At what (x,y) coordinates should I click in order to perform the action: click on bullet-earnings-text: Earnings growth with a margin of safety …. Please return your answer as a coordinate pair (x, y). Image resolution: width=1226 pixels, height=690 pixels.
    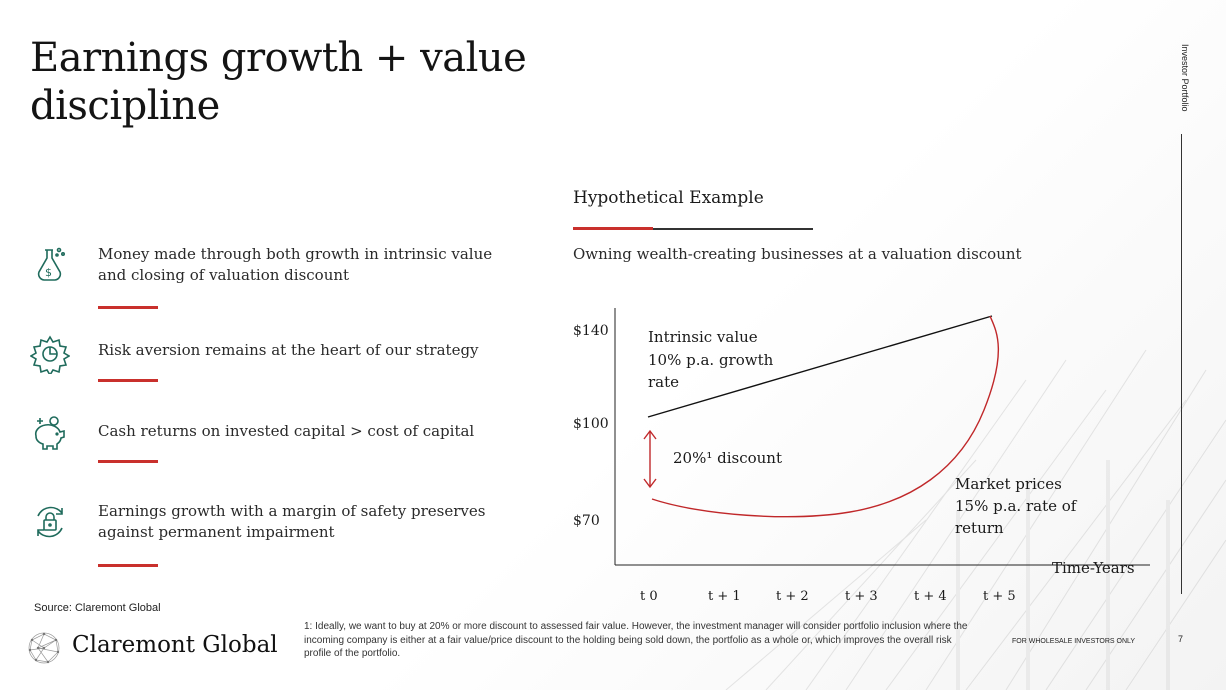
    Looking at the image, I should click on (292, 521).